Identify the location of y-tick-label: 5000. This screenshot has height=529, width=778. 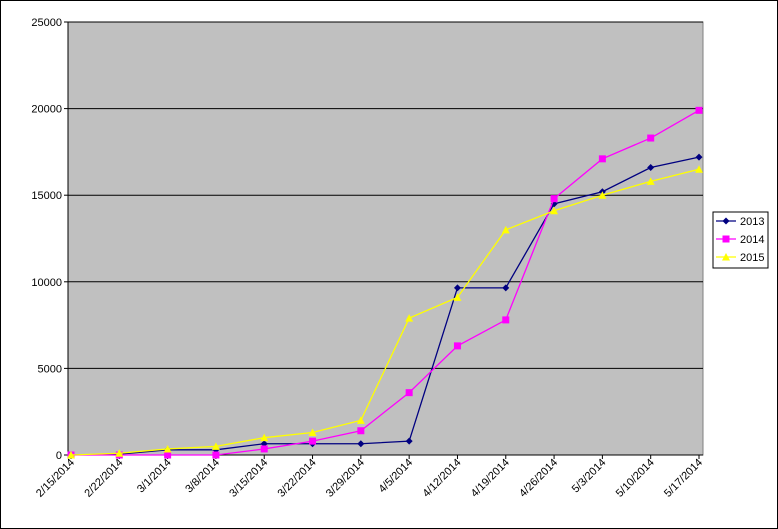
(50, 369).